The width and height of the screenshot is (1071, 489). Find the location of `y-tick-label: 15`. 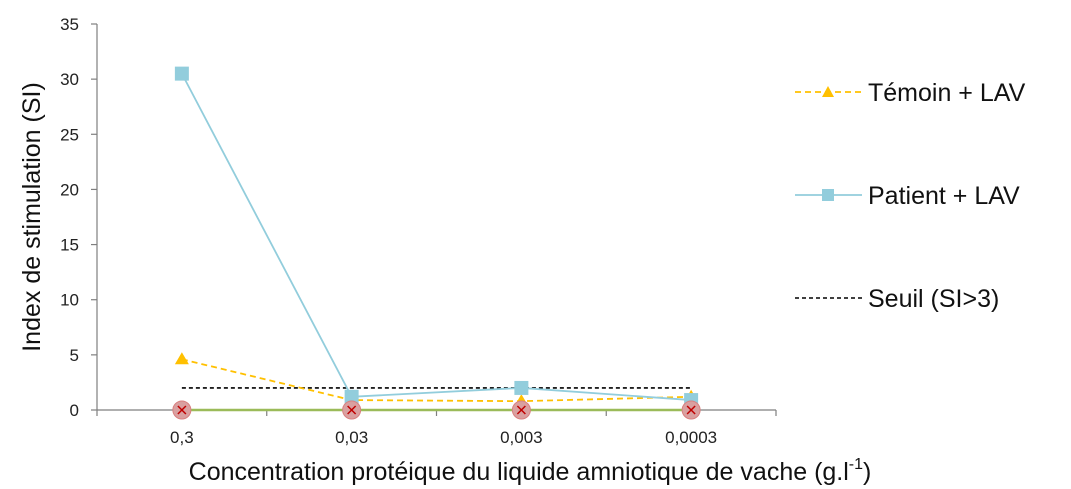

y-tick-label: 15 is located at coordinates (69, 245).